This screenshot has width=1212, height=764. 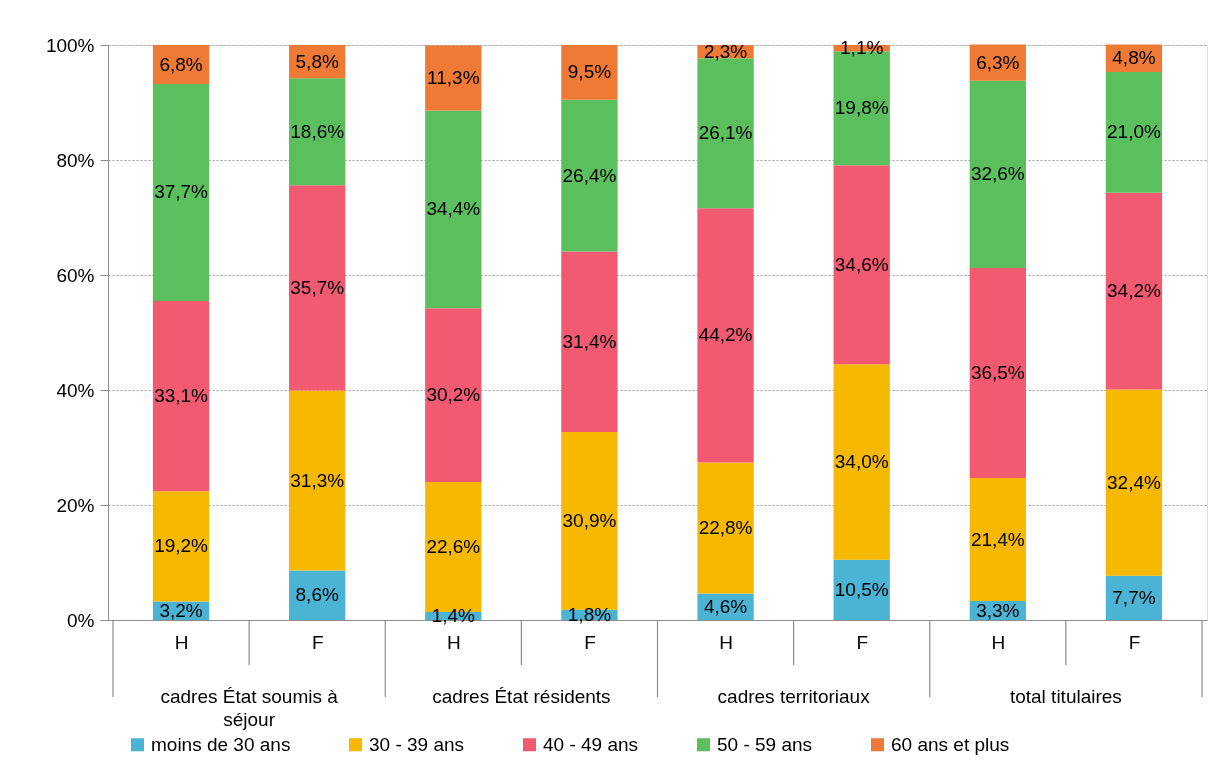 I want to click on data-label: 9,5%, so click(x=589, y=72).